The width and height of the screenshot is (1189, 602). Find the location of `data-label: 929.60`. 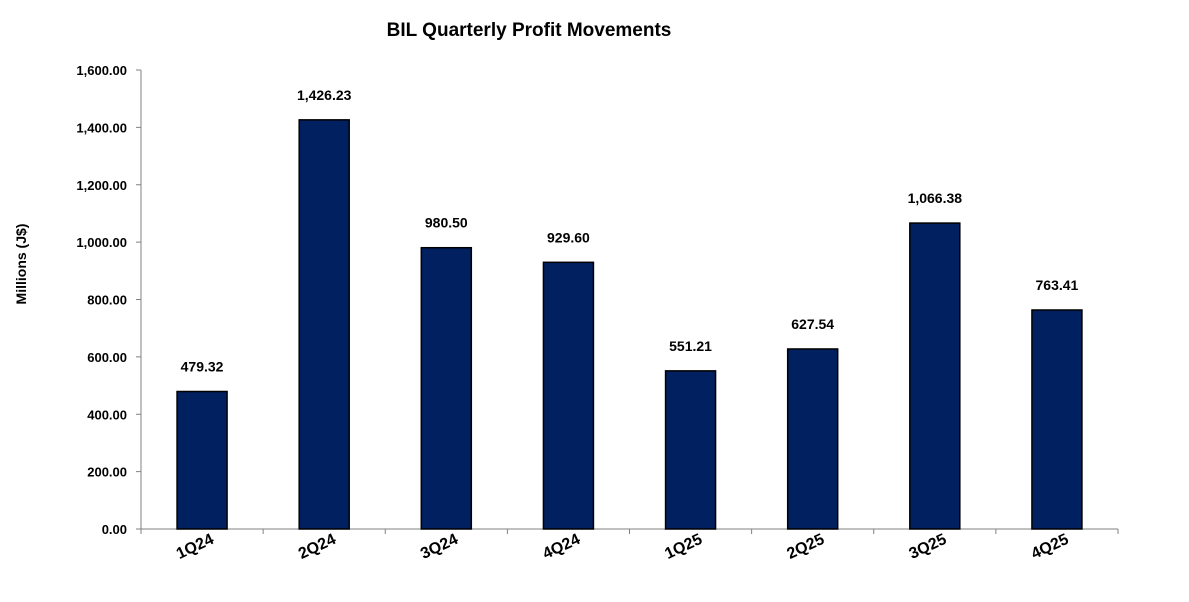

data-label: 929.60 is located at coordinates (568, 237).